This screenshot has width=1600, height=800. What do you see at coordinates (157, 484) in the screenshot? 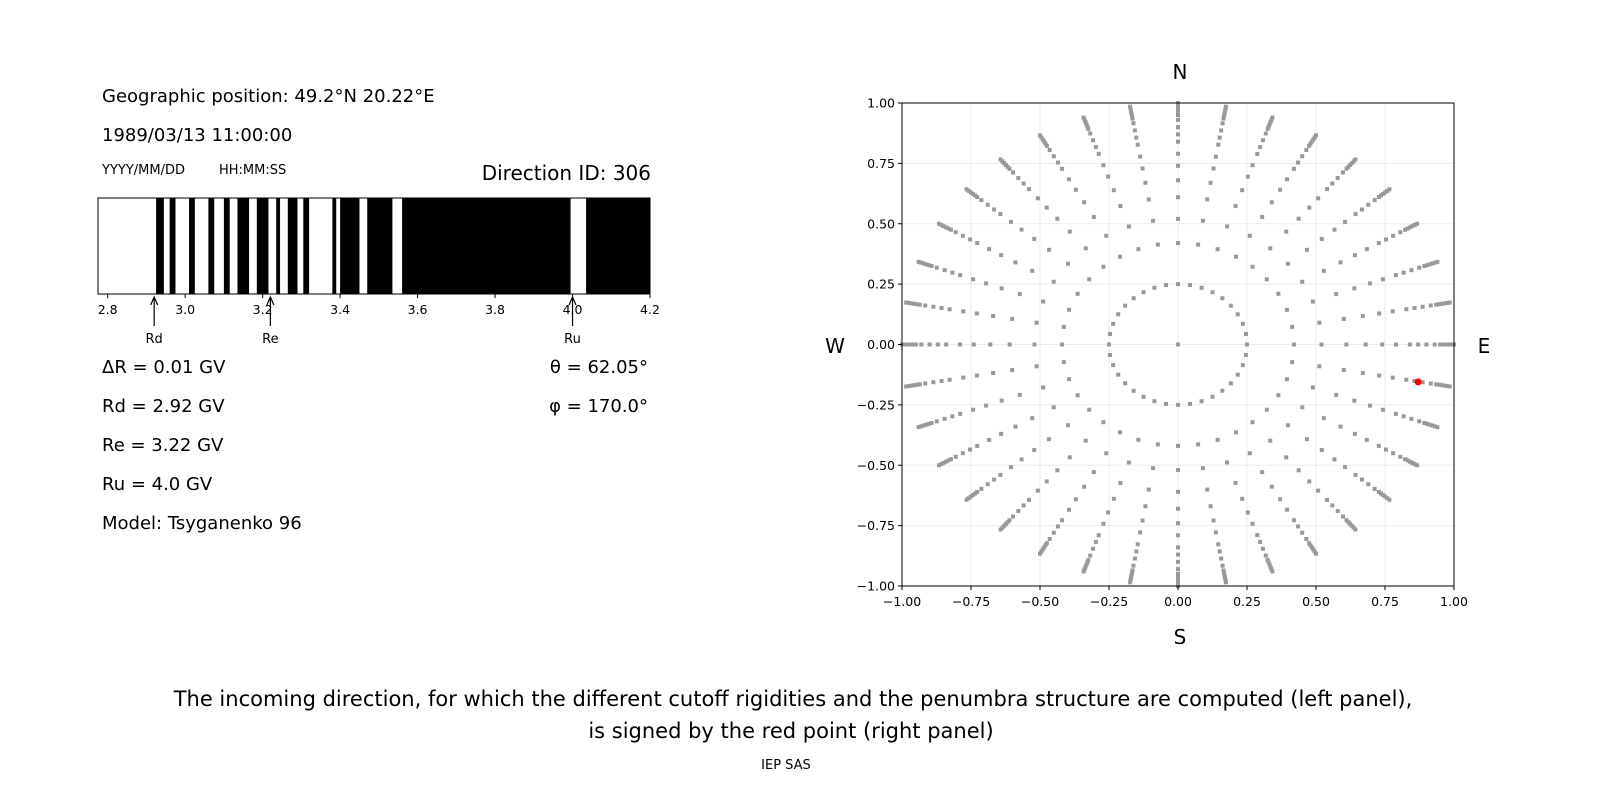
I see `ru-value: Ru = 4.0 GV` at bounding box center [157, 484].